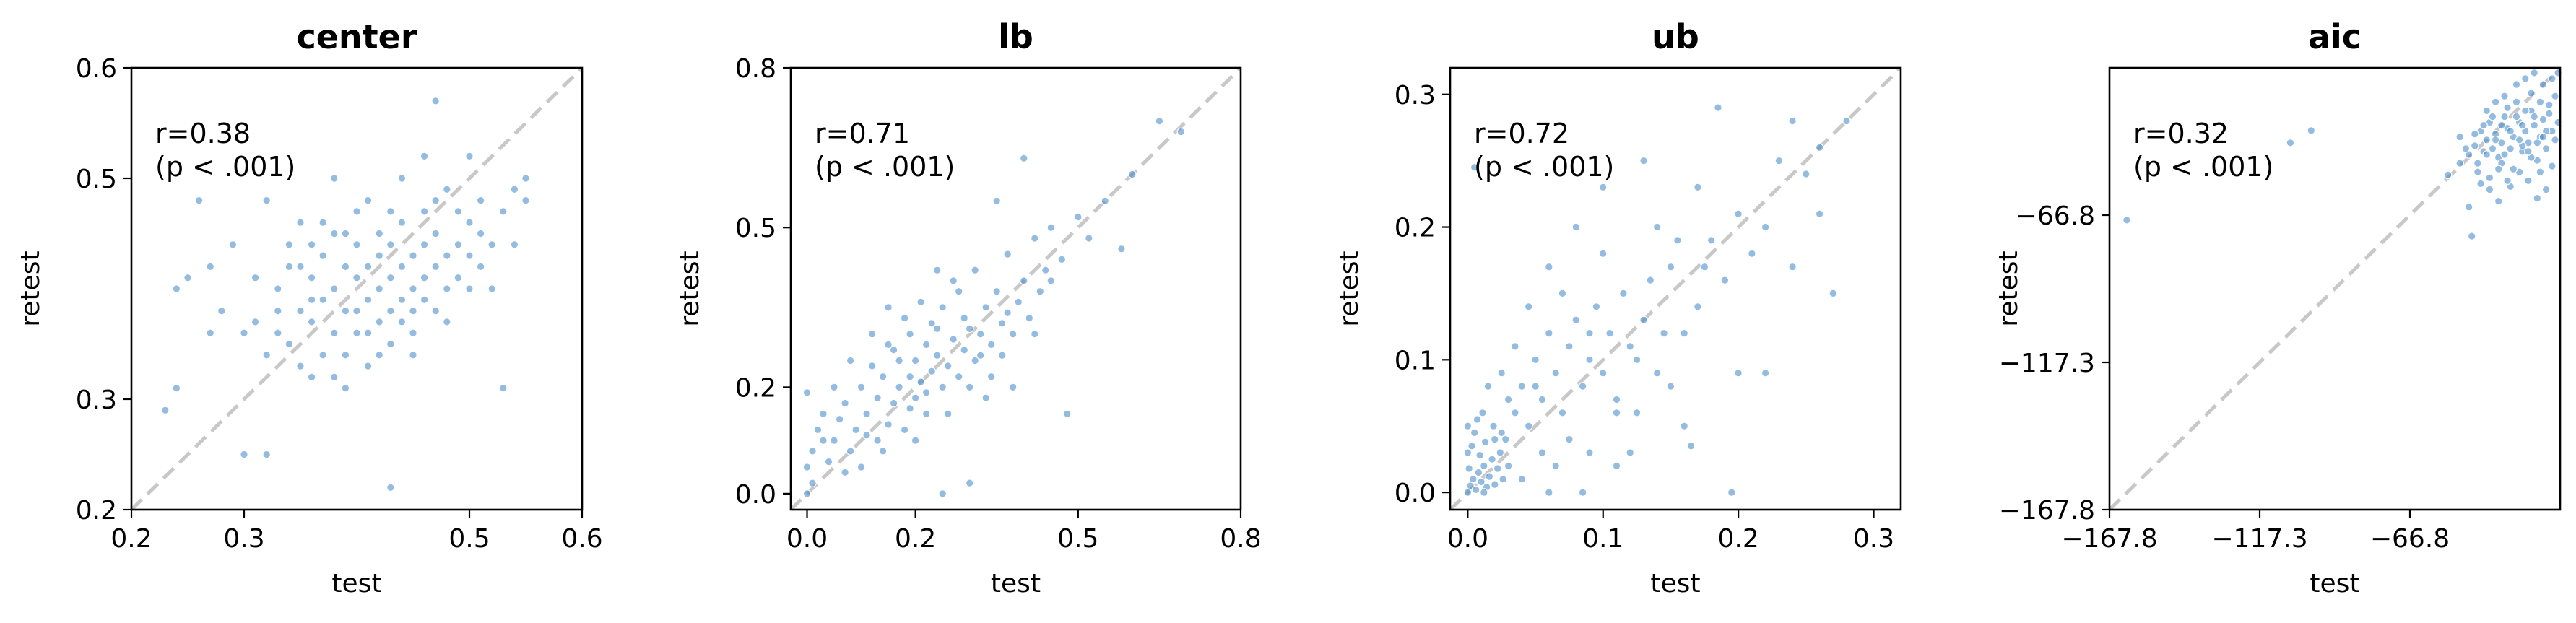 The image size is (2576, 623). Describe the element at coordinates (1240, 539) in the screenshot. I see `x-tick-label: 0.8` at that location.